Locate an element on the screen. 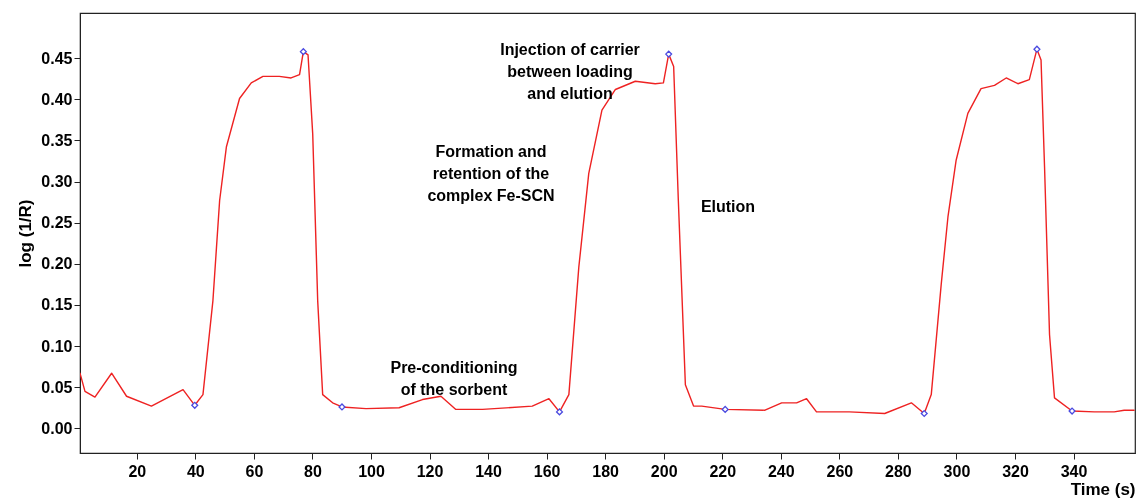 This screenshot has height=502, width=1137. y-tick-label: 0.45 is located at coordinates (57, 58).